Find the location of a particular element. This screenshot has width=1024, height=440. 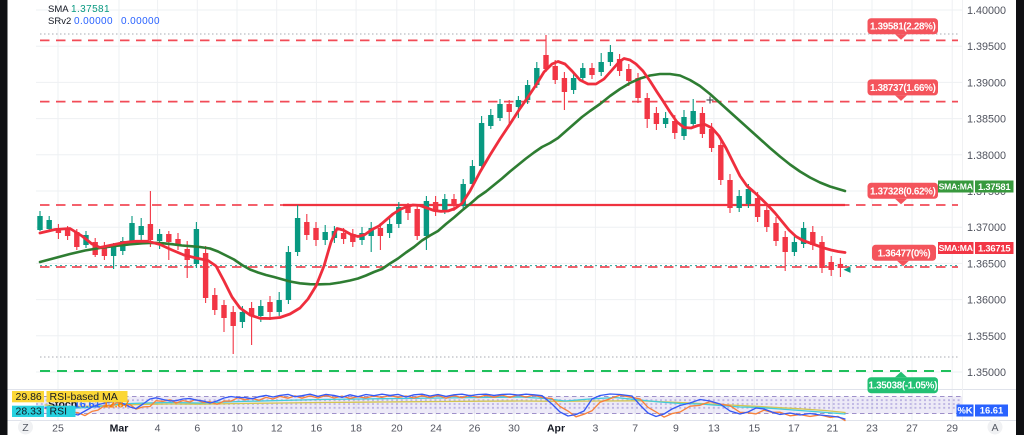

svg-text: RSI is located at coordinates (59, 412).